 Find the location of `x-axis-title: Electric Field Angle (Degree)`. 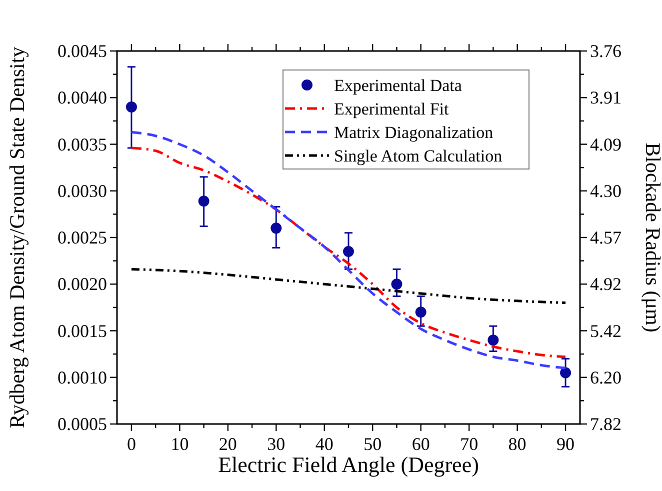

x-axis-title: Electric Field Angle (Degree) is located at coordinates (348, 464).